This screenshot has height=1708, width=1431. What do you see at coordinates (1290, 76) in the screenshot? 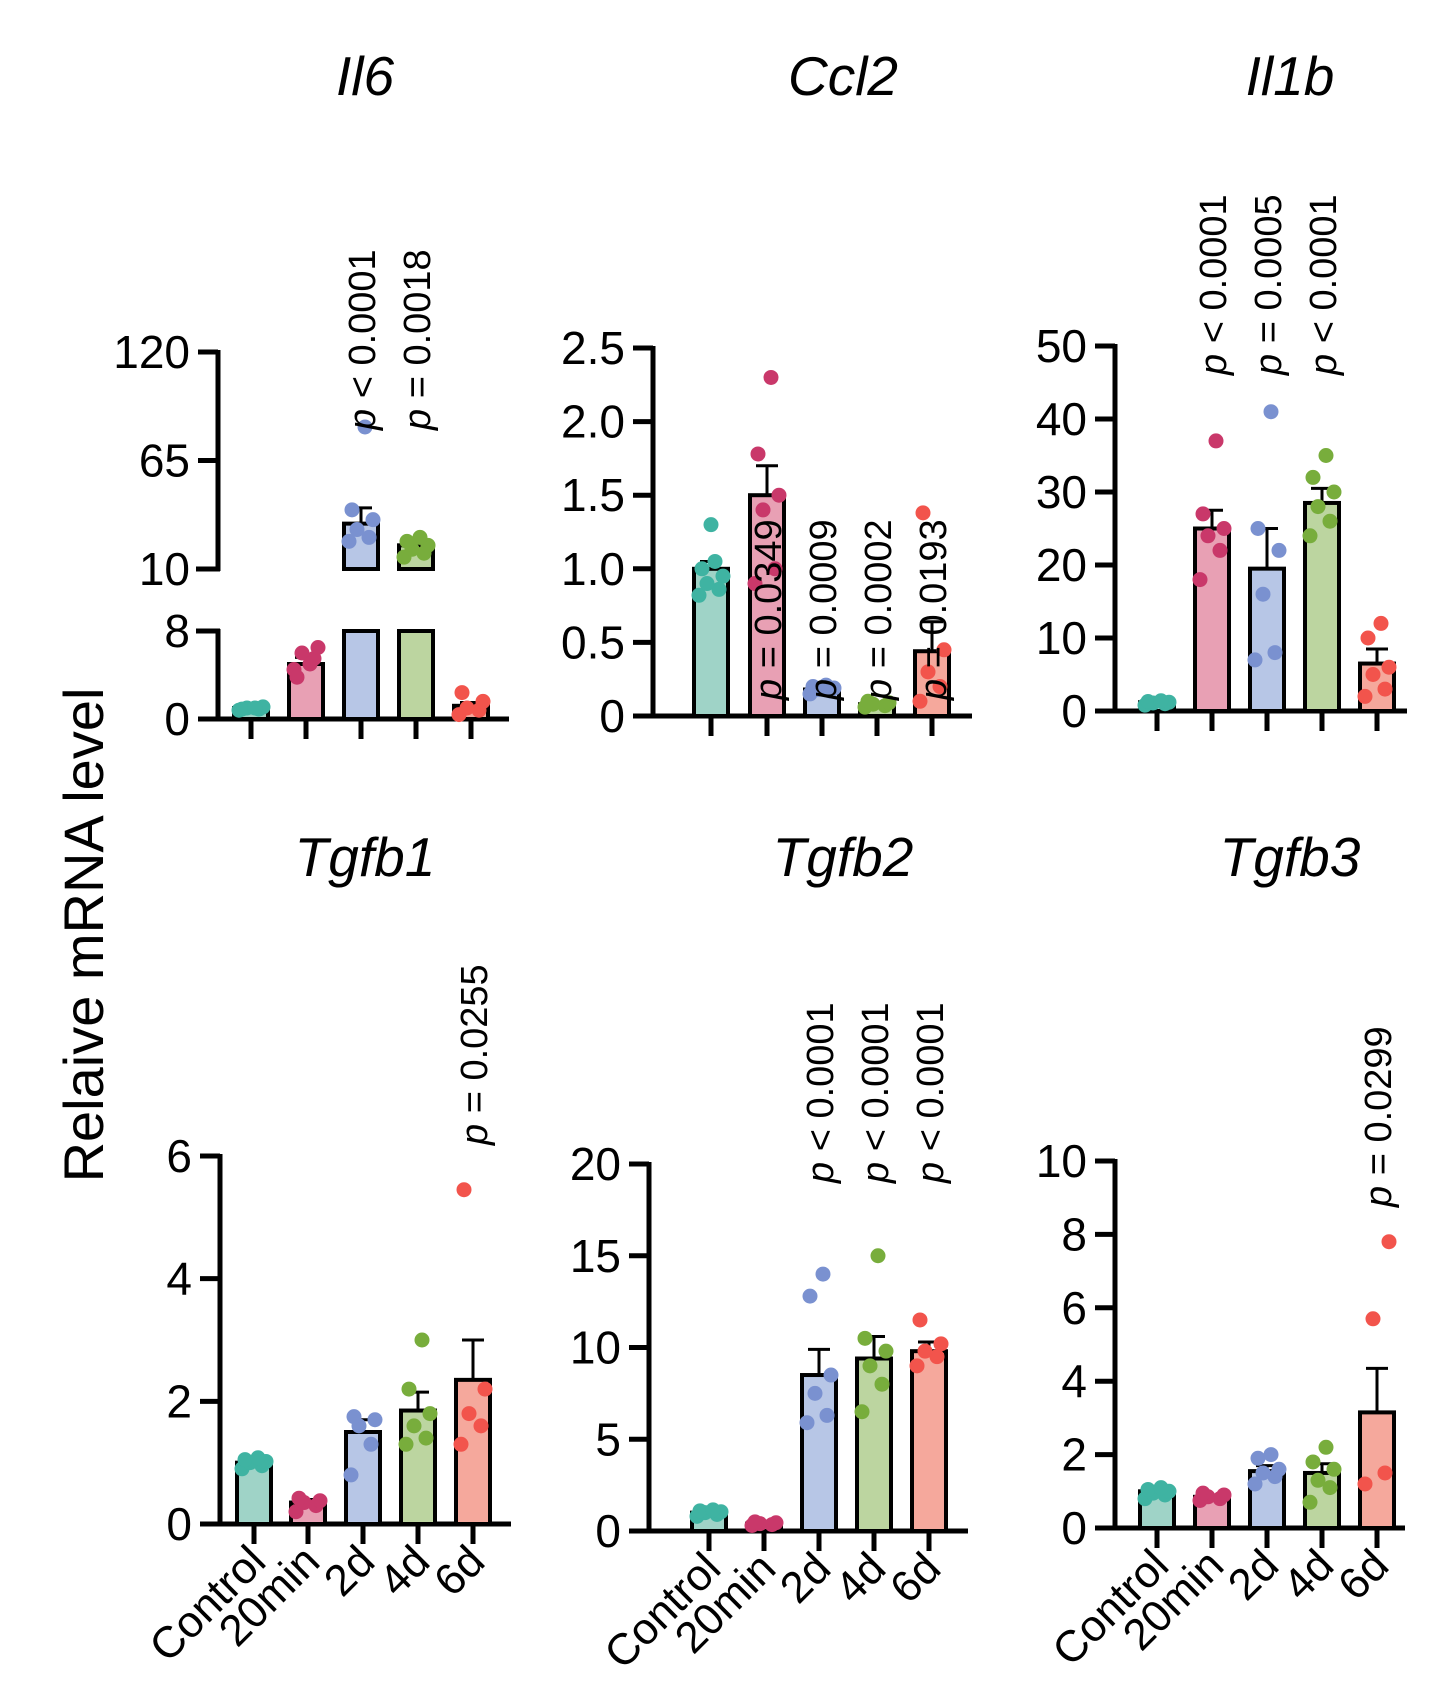
I see `panel-title: Il1b` at bounding box center [1290, 76].